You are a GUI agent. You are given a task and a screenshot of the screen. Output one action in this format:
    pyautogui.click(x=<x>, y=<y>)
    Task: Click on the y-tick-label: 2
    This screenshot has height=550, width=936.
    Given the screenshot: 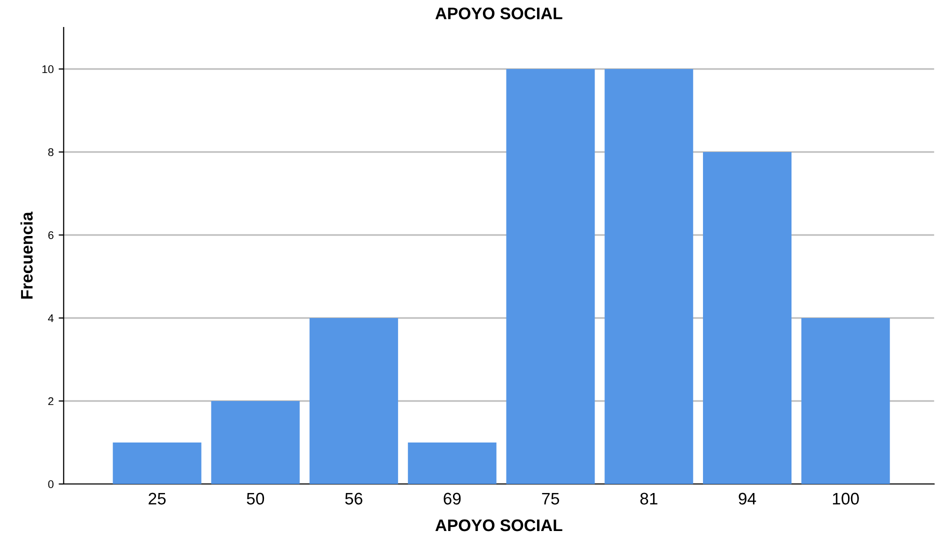 What is the action you would take?
    pyautogui.click(x=51, y=401)
    